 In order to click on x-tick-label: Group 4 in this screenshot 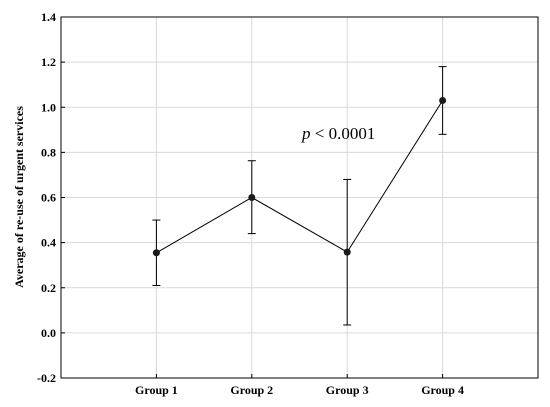, I will do `click(442, 390)`.